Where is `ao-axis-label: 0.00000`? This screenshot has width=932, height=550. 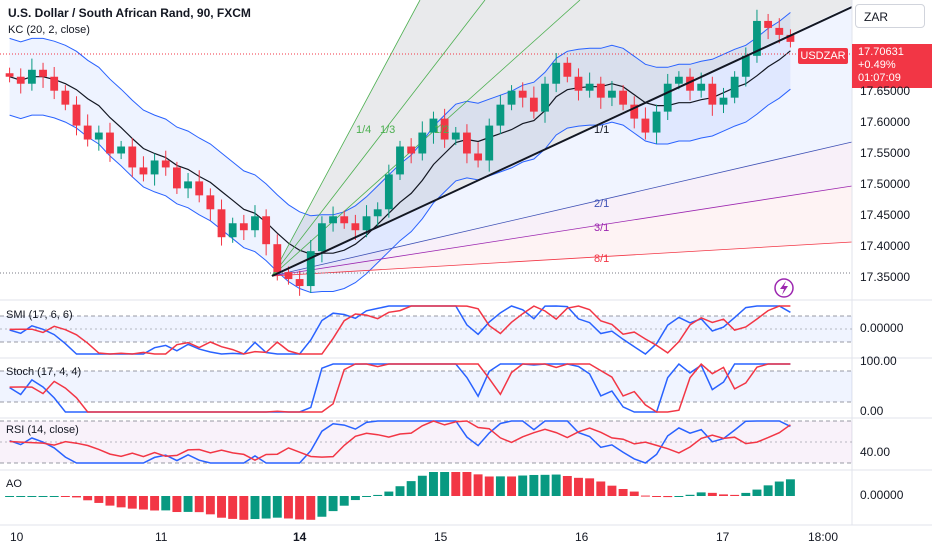
ao-axis-label: 0.00000 is located at coordinates (882, 495).